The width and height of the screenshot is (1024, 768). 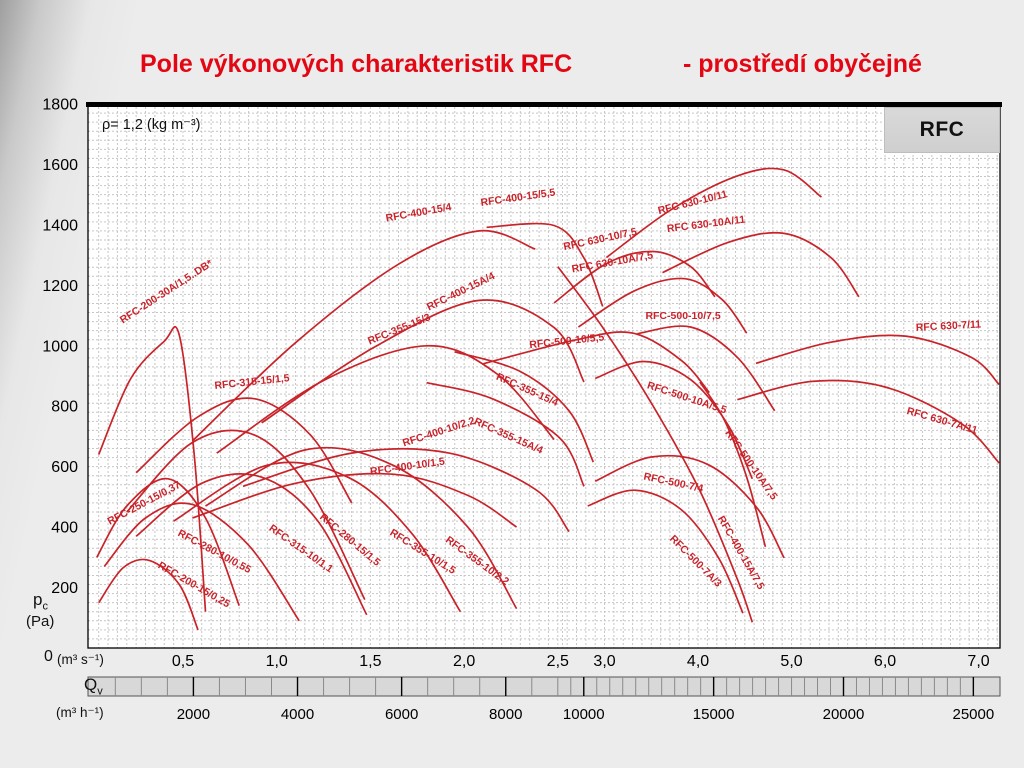 What do you see at coordinates (401, 714) in the screenshot?
I see `x-tick-label: 6000` at bounding box center [401, 714].